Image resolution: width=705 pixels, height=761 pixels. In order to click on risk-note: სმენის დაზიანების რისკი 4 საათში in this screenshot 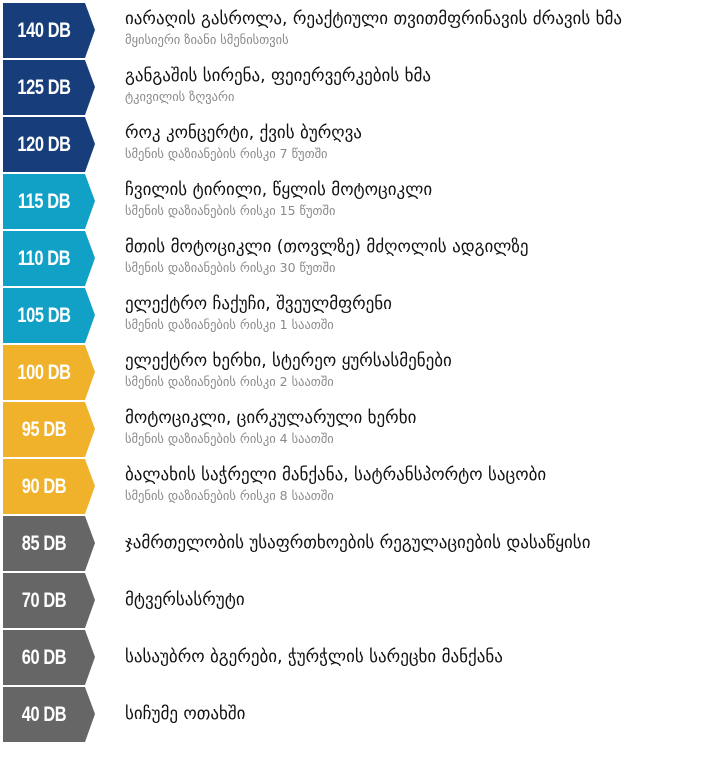, I will do `click(229, 438)`.